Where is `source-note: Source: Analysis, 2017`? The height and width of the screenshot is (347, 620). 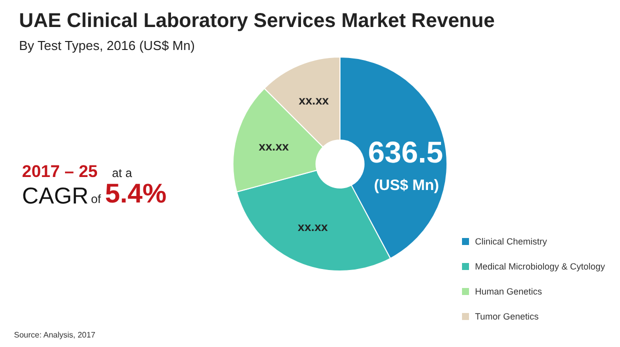 source-note: Source: Analysis, 2017 is located at coordinates (55, 335).